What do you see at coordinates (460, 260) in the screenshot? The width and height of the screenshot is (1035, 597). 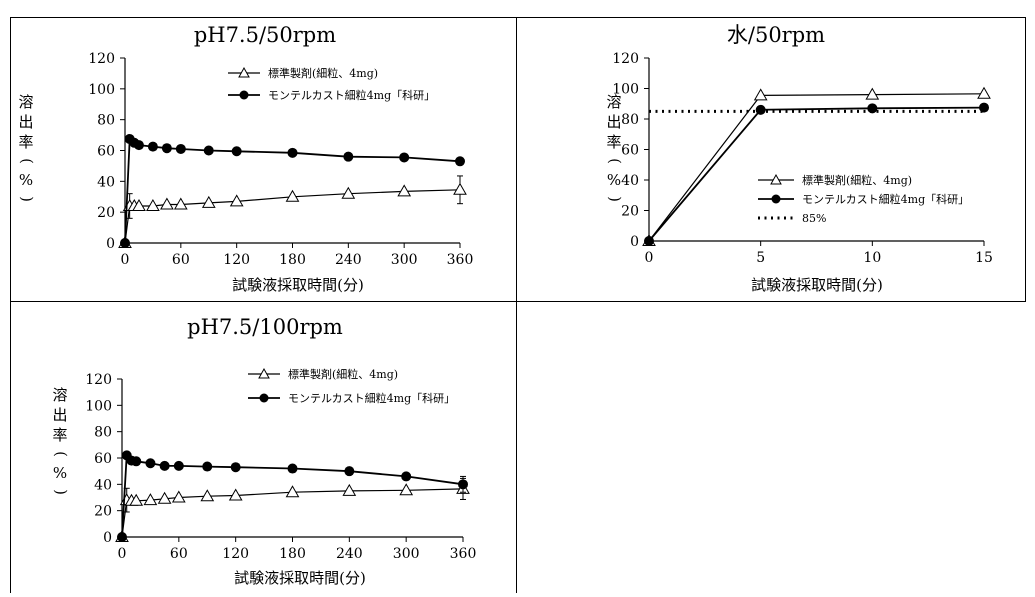 I see `x-tick-label: 360` at bounding box center [460, 260].